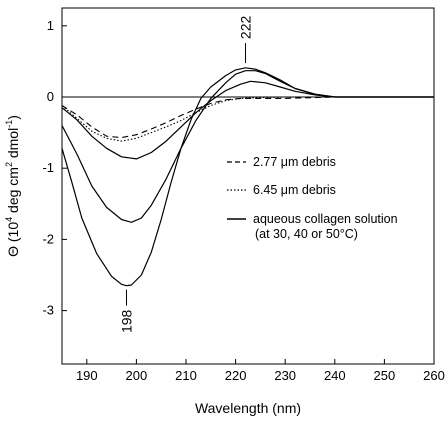  Describe the element at coordinates (325, 219) in the screenshot. I see `legend-label: aqueous collagen solution` at that location.